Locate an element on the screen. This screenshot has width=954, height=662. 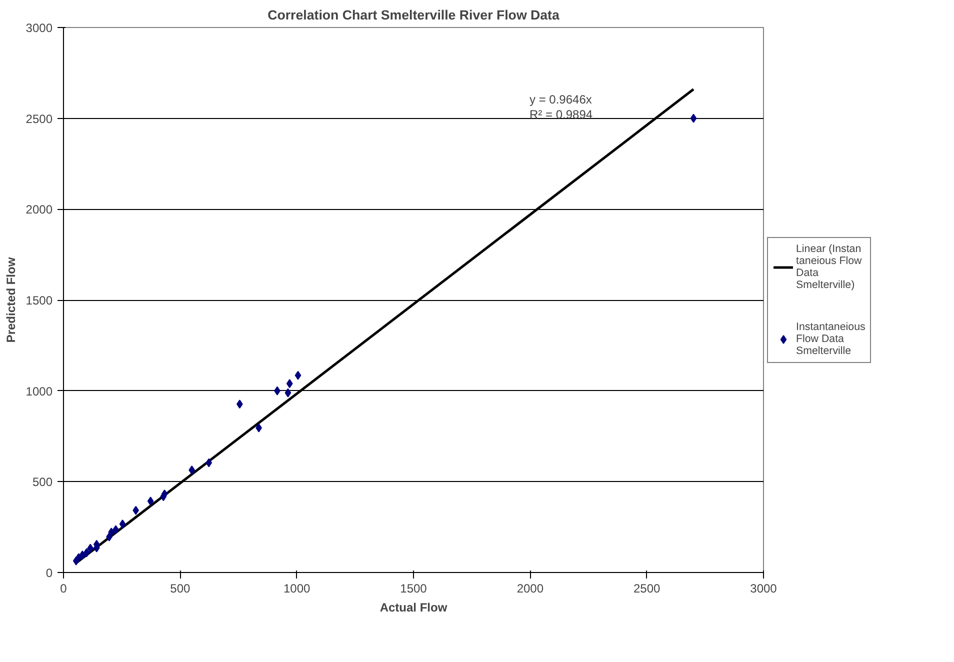
y-tick-label: 1000 is located at coordinates (39, 391).